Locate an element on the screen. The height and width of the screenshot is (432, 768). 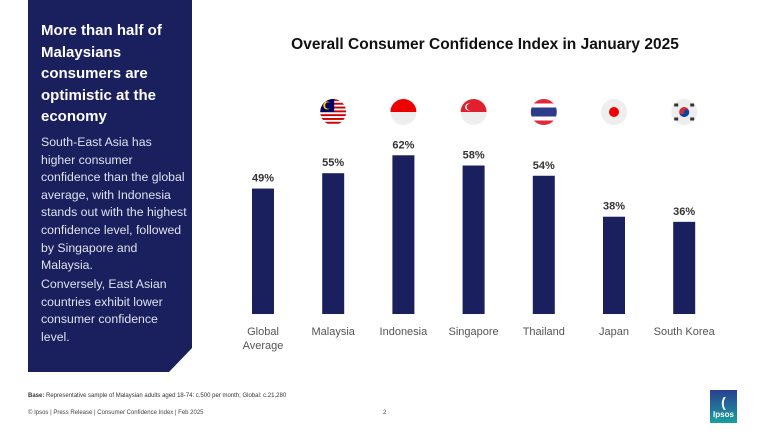
category-label: Indonesia is located at coordinates (404, 332).